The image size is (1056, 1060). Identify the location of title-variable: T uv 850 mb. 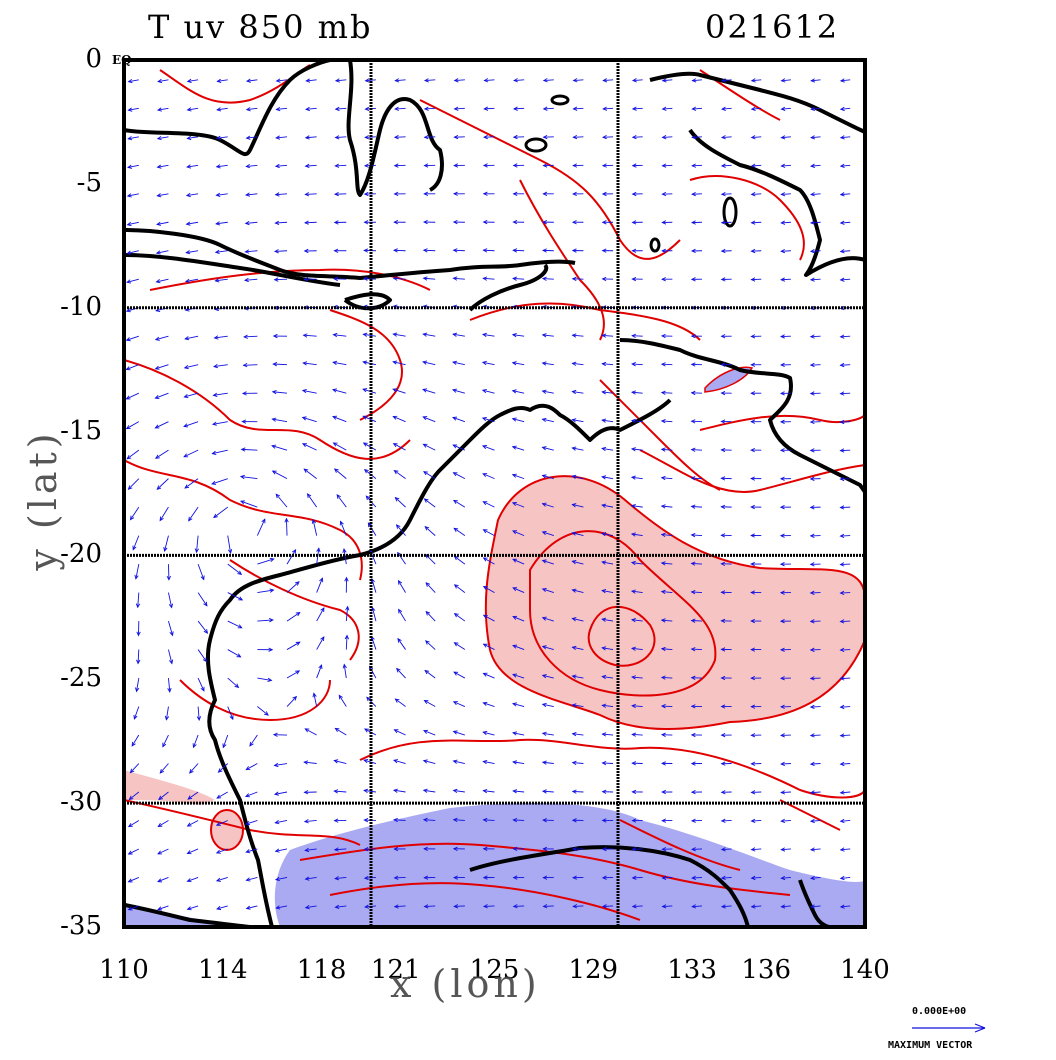
(260, 27).